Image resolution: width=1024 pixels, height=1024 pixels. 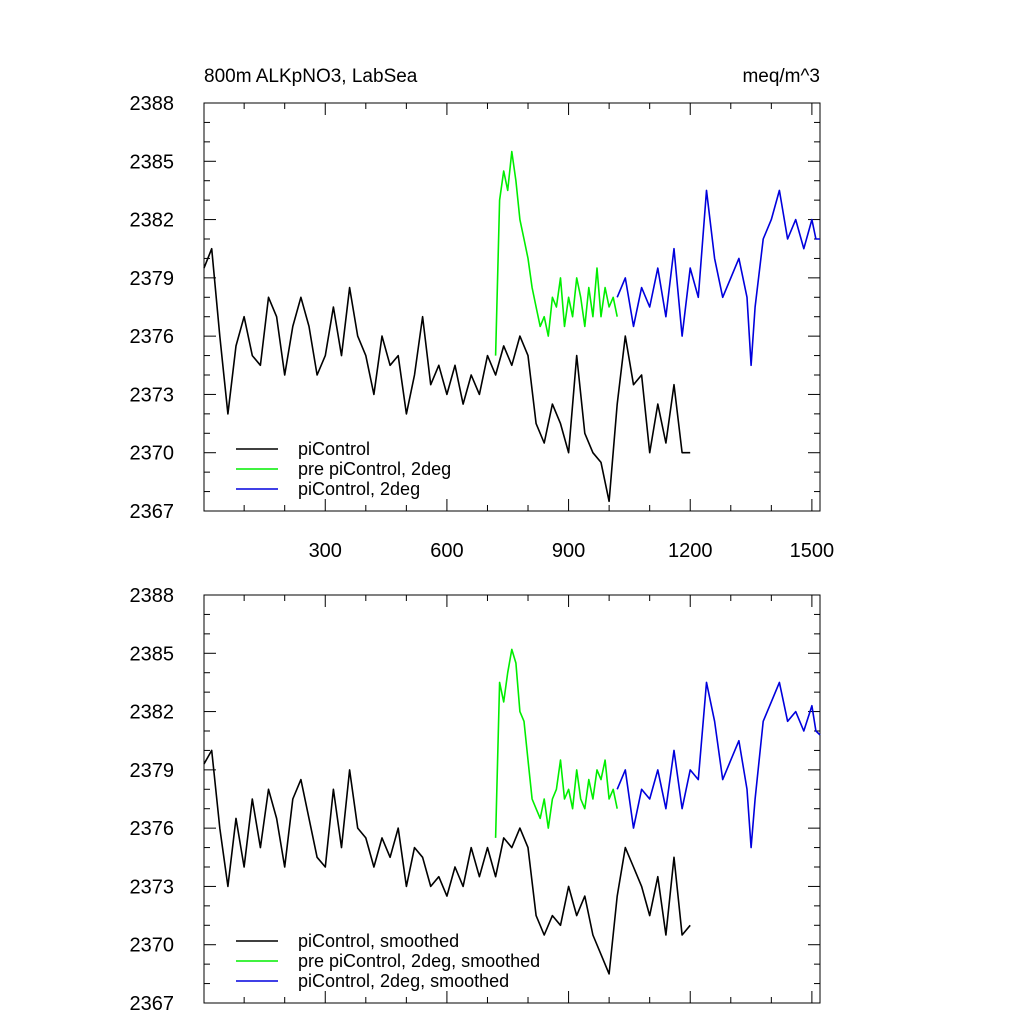 What do you see at coordinates (419, 961) in the screenshot?
I see `legend-label: pre piControl, 2deg, smoothed` at bounding box center [419, 961].